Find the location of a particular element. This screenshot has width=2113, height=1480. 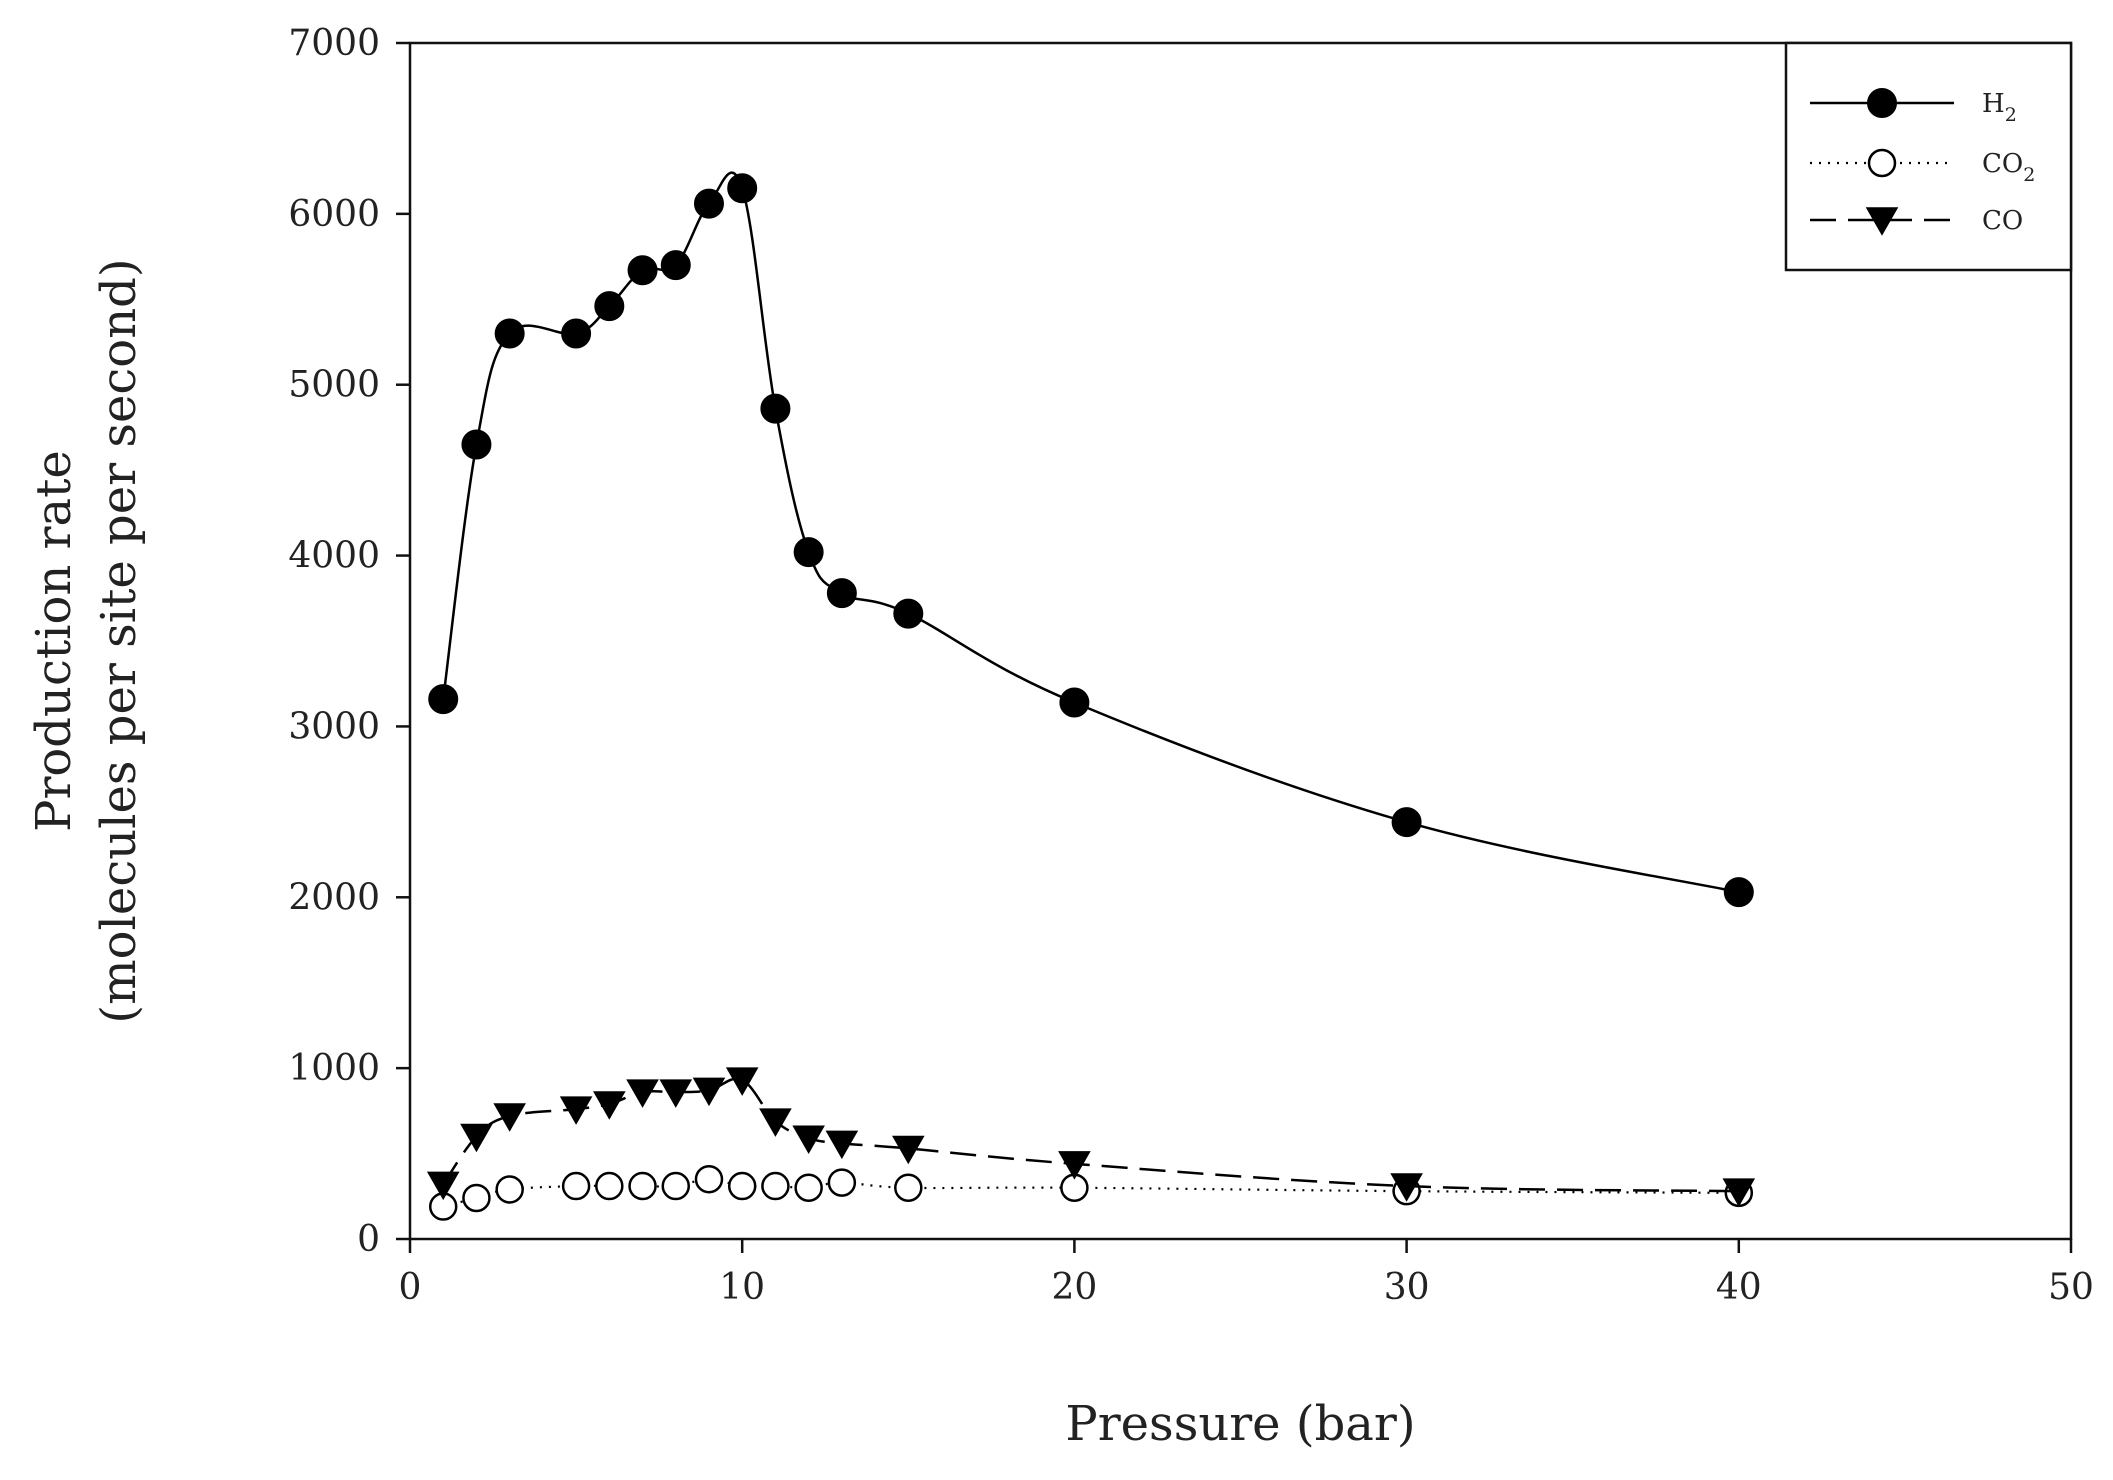

y-axis-title-line2: (molecules per site per second) is located at coordinates (119, 640).